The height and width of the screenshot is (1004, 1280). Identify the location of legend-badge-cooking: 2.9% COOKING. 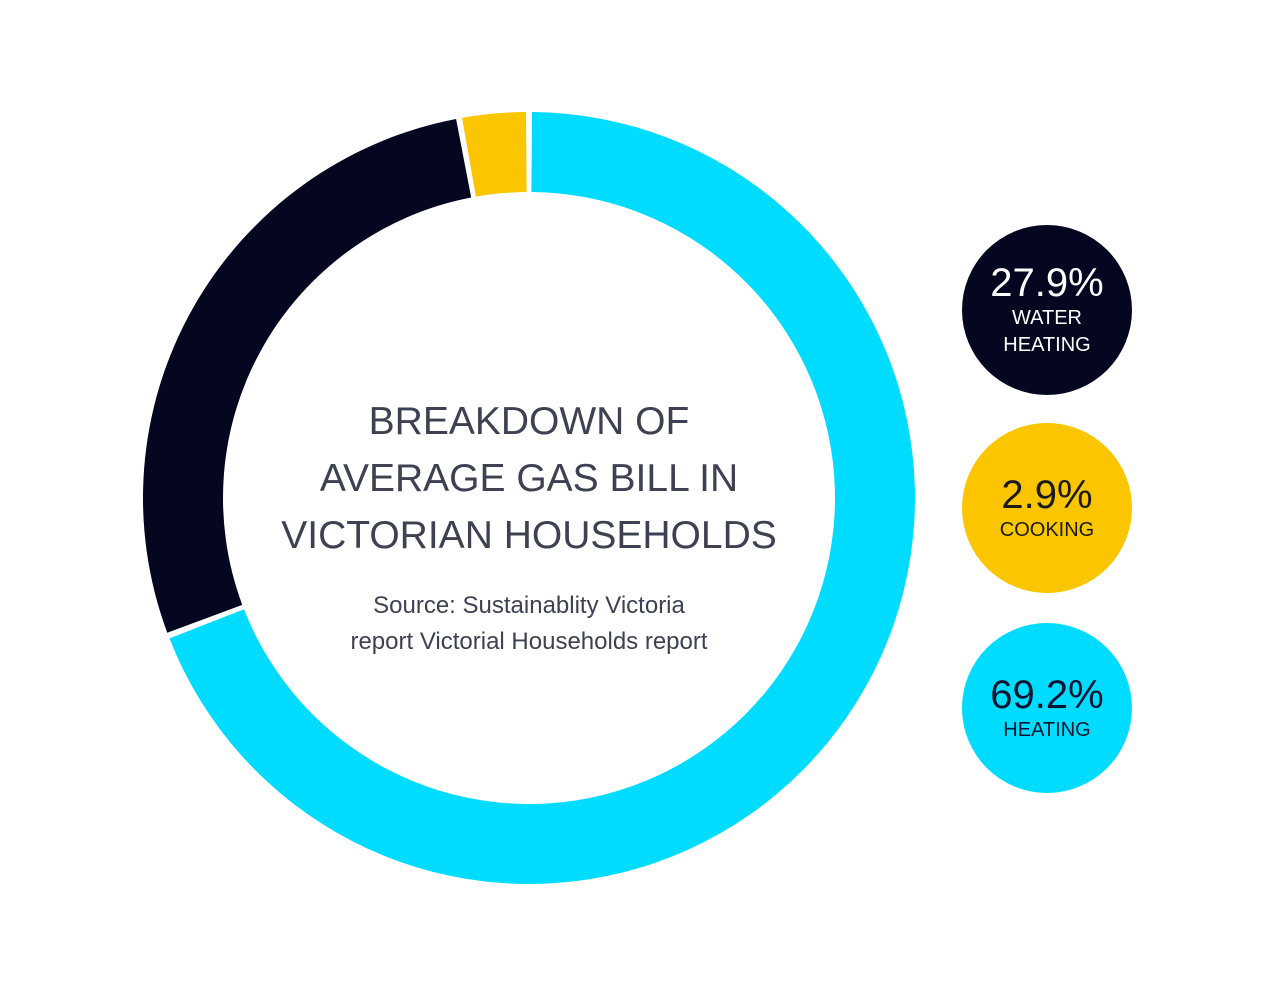
(1047, 508).